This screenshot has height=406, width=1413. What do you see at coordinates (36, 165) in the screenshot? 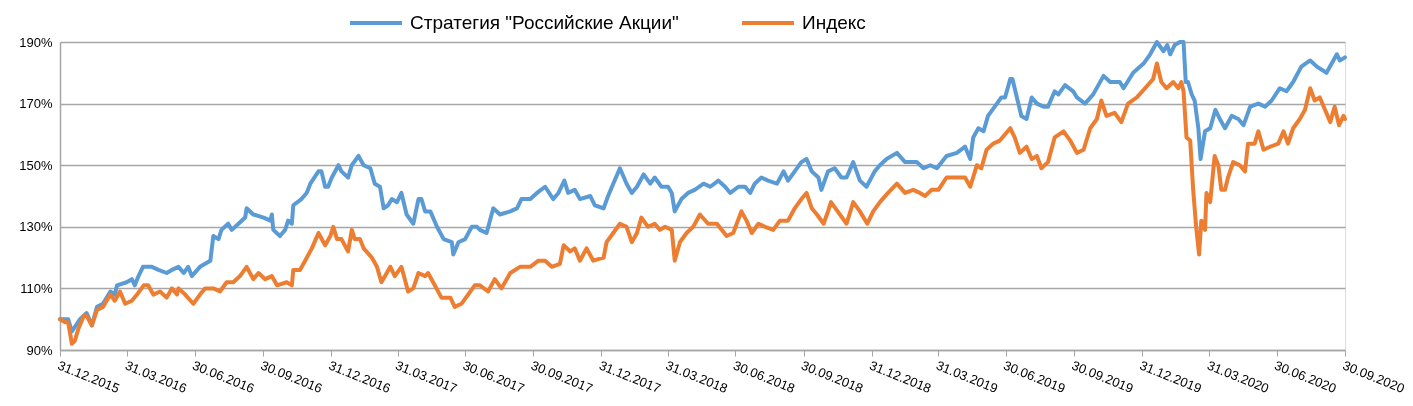
I see `y-tick-label: 150%` at bounding box center [36, 165].